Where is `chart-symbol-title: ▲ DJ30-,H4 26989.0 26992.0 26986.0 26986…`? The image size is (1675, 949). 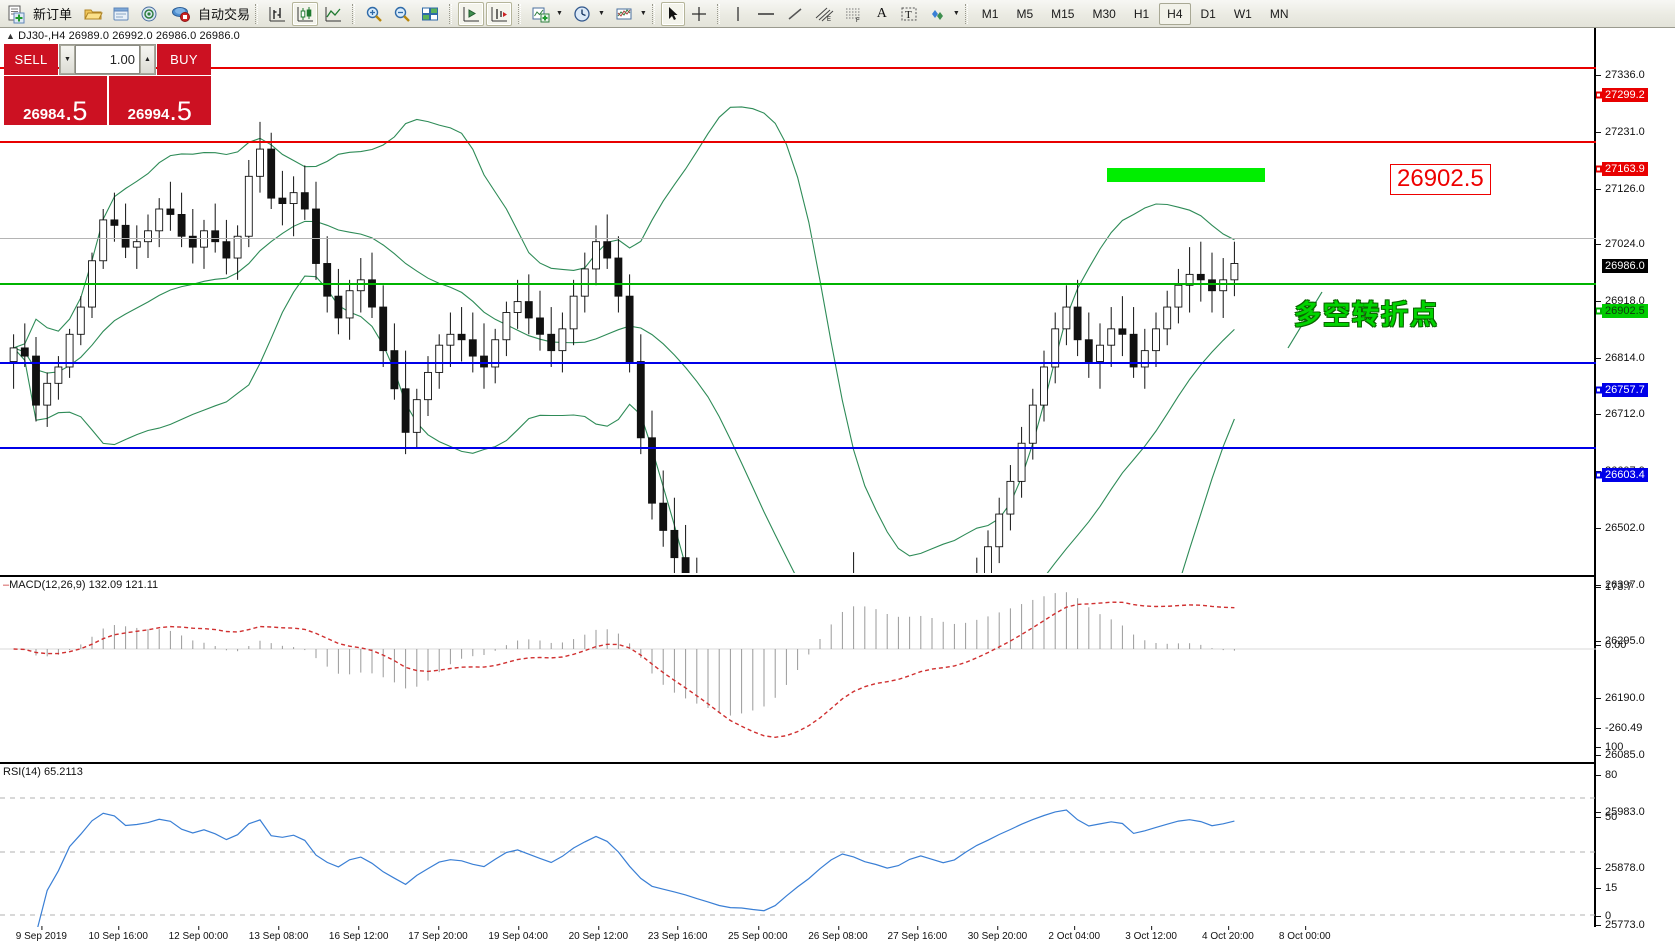 chart-symbol-title: ▲ DJ30-,H4 26989.0 26992.0 26986.0 26986… is located at coordinates (123, 36).